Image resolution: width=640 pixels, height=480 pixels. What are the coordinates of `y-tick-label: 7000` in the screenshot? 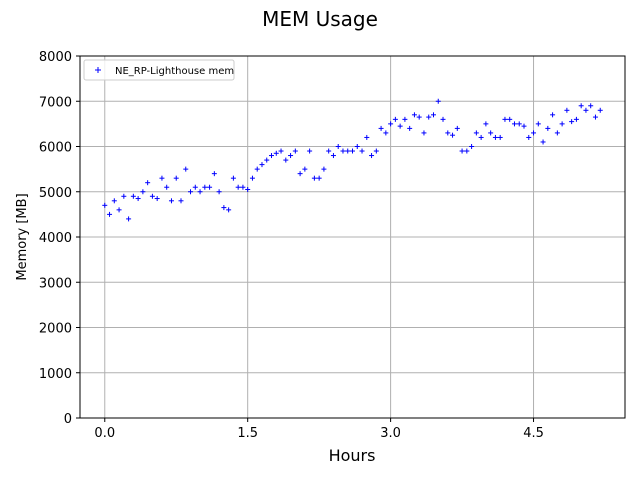 It's located at (55, 102).